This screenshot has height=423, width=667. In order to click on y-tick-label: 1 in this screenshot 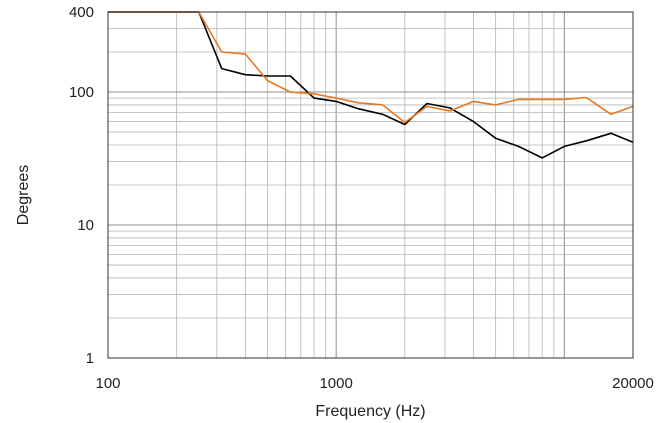, I will do `click(90, 358)`.